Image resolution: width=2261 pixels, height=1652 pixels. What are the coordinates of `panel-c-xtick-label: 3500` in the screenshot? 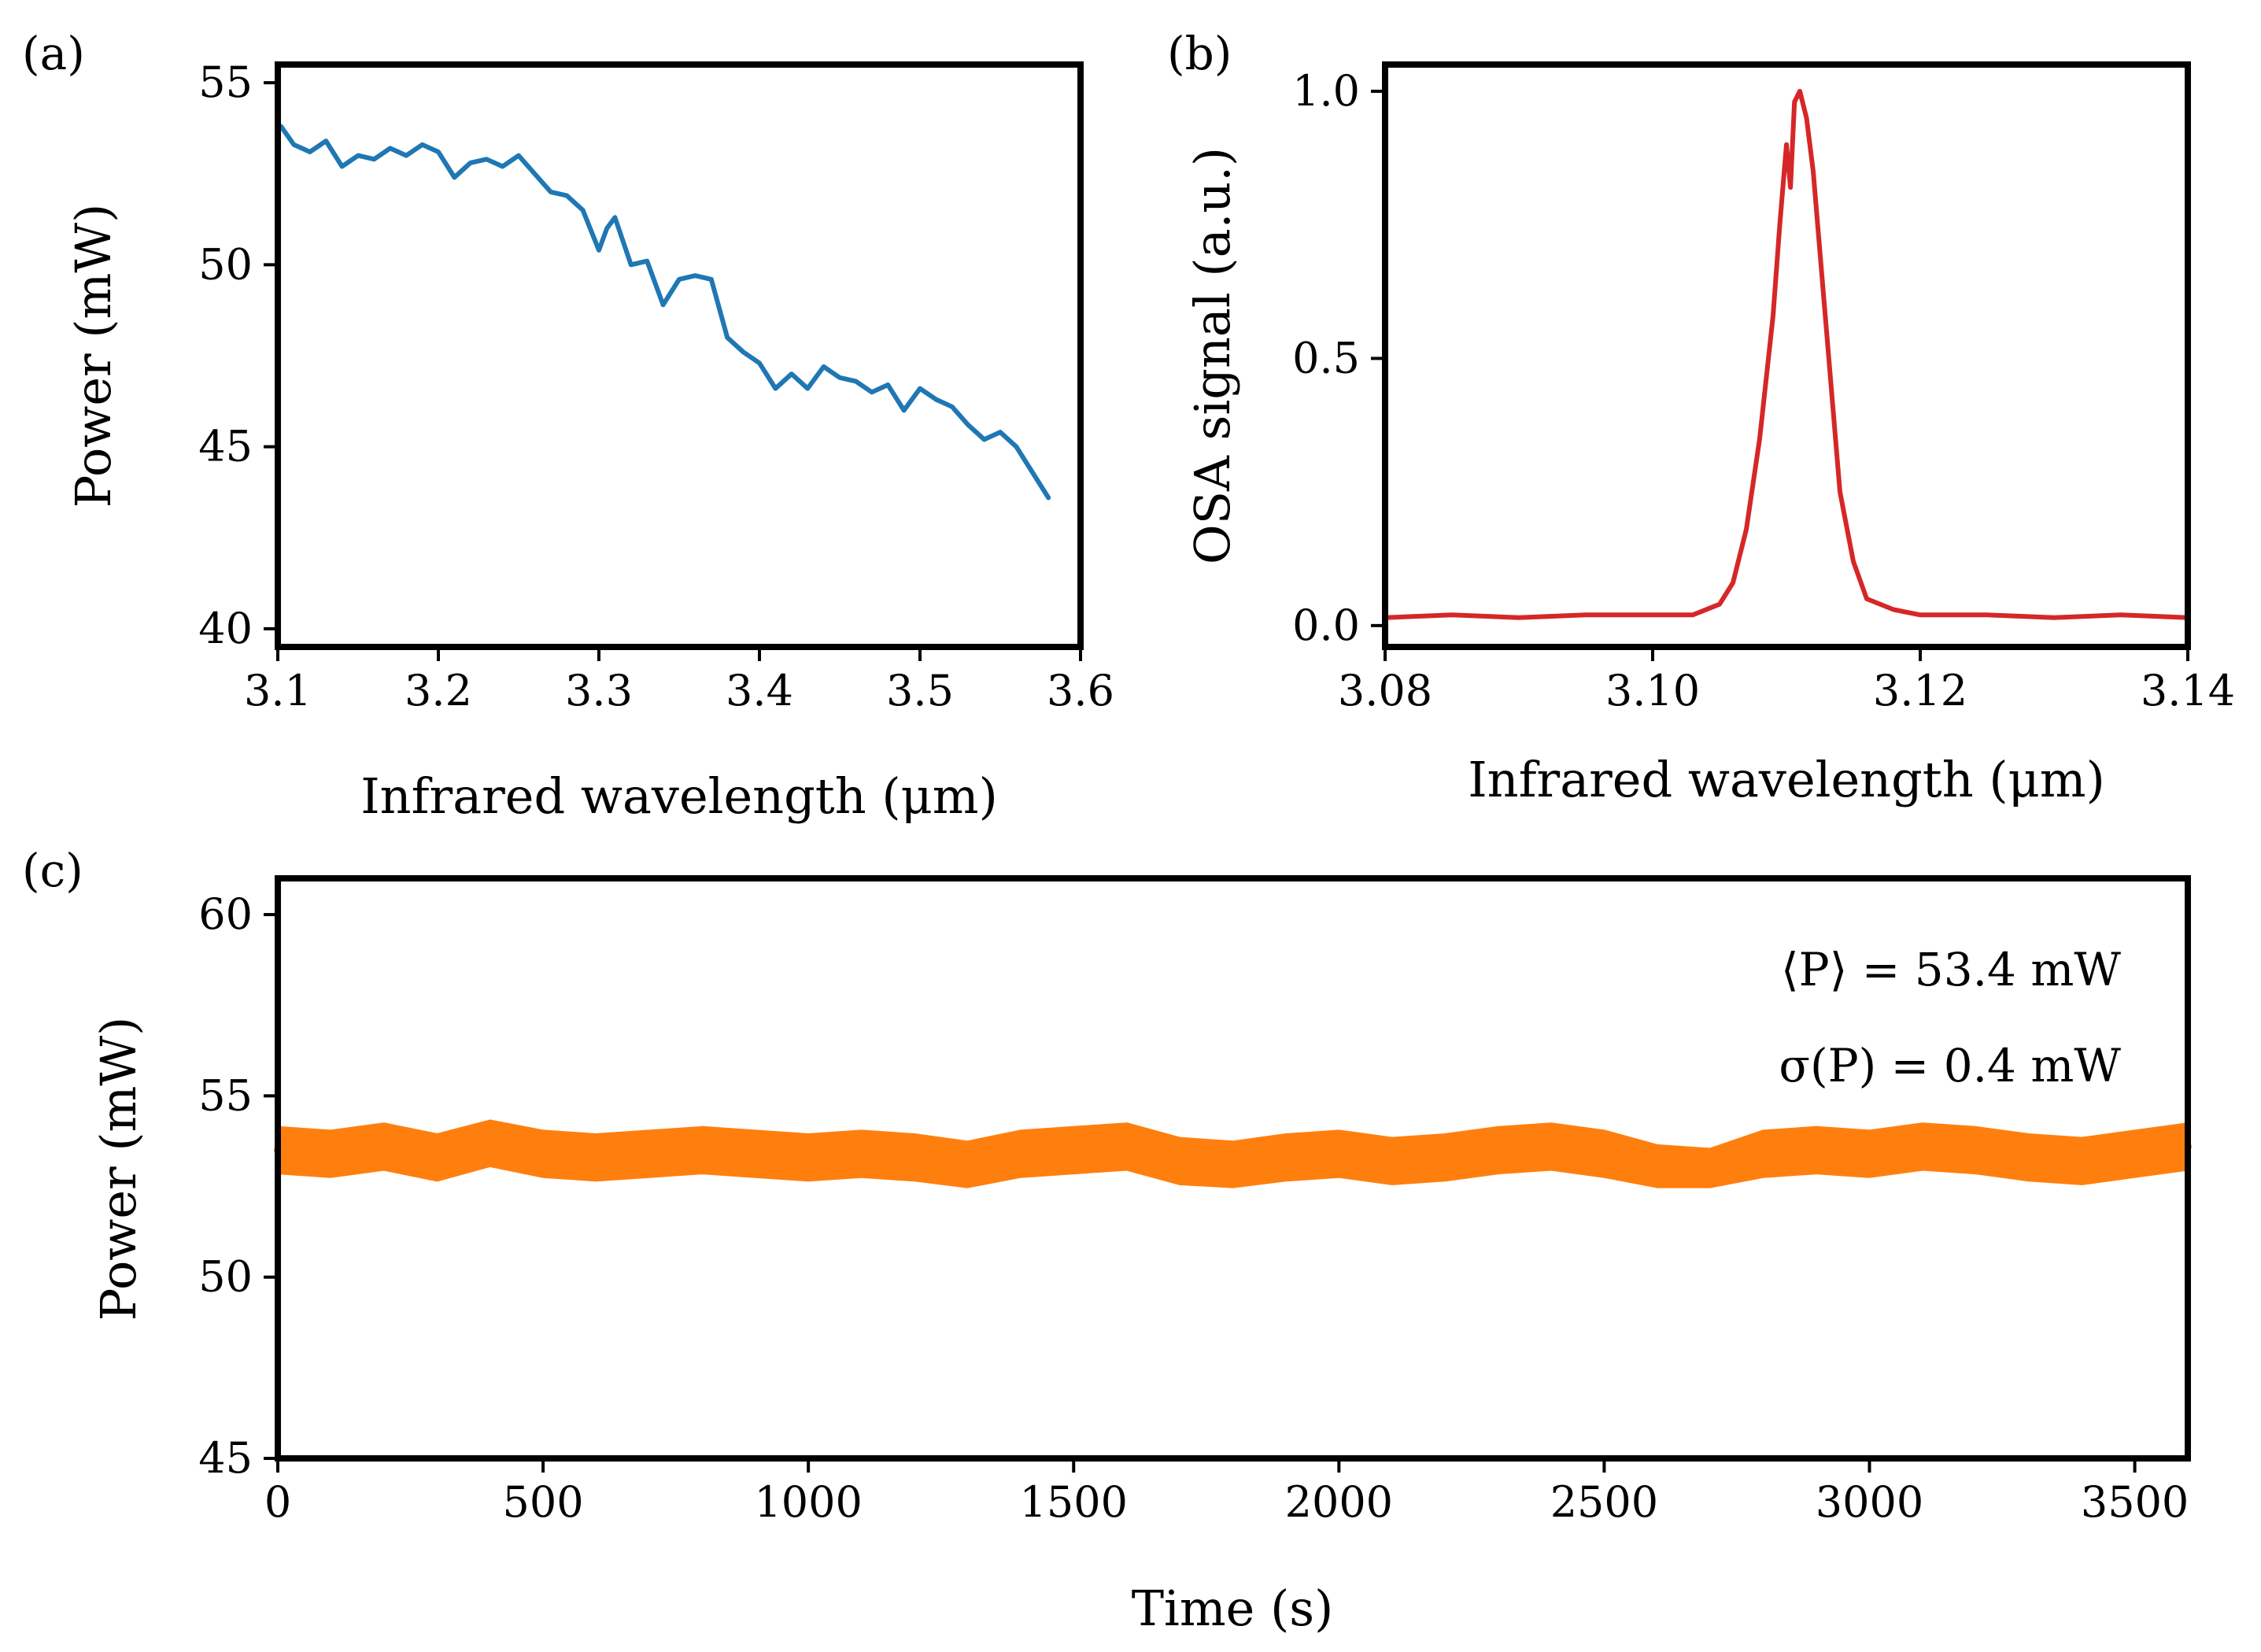 It's located at (2135, 1502).